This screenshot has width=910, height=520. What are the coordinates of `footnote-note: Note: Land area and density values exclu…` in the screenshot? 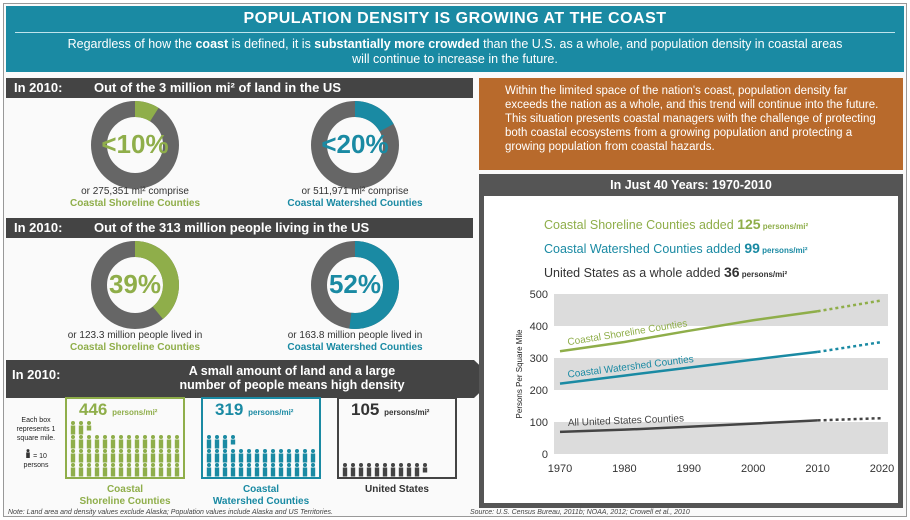 It's located at (170, 512).